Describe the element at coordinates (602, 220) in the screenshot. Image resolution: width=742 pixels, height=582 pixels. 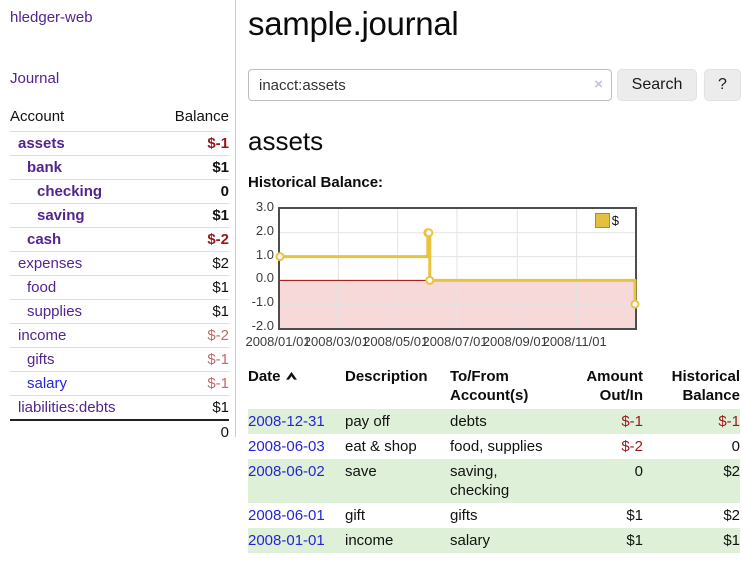
I see `legend-swatch-icon` at that location.